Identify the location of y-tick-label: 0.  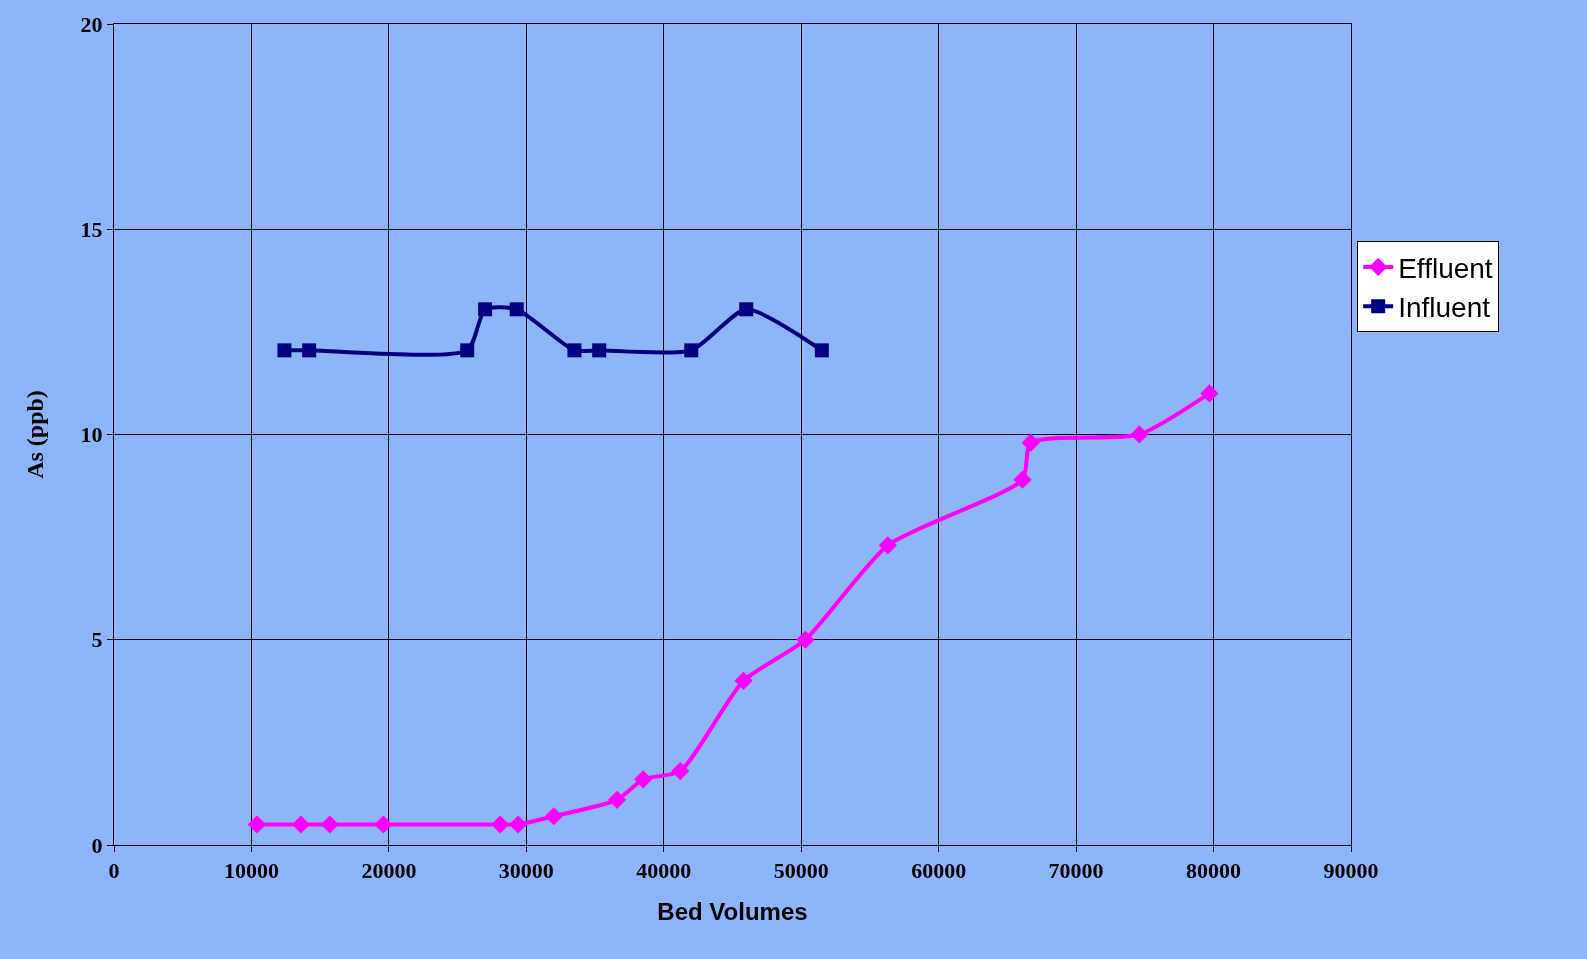
(97, 845).